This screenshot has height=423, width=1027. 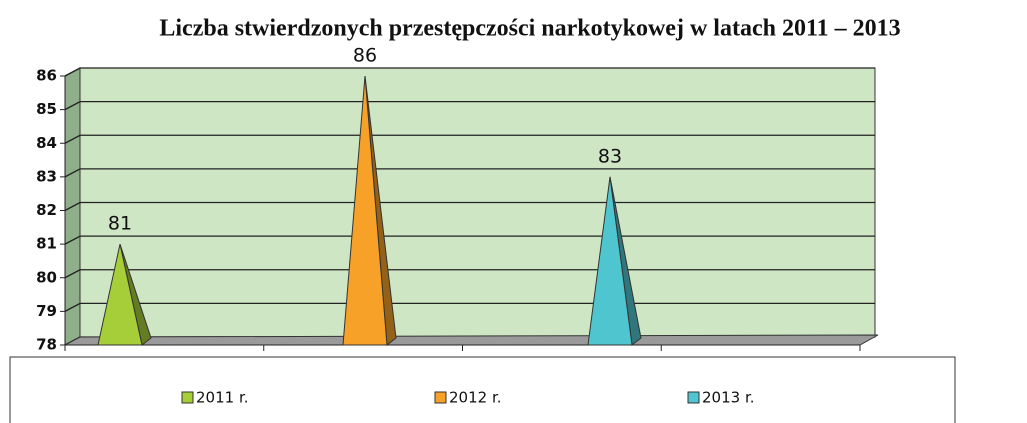 I want to click on data-label: 86, so click(x=365, y=56).